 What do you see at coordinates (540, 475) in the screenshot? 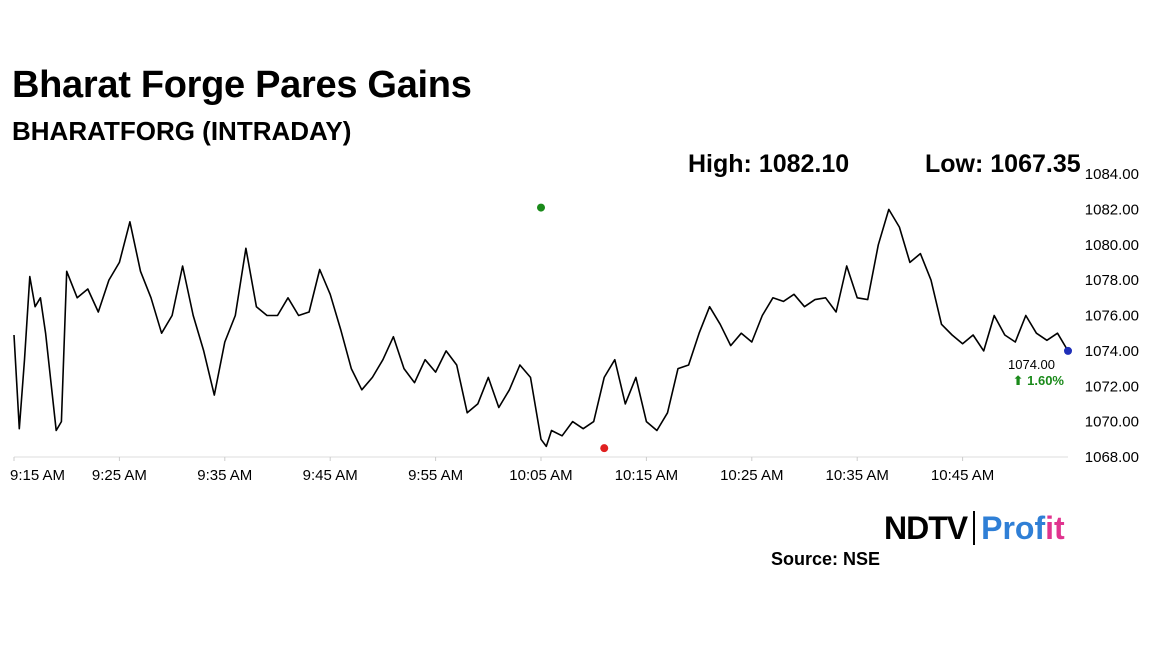
I see `x-tick-label: 10:05 AM` at bounding box center [540, 475].